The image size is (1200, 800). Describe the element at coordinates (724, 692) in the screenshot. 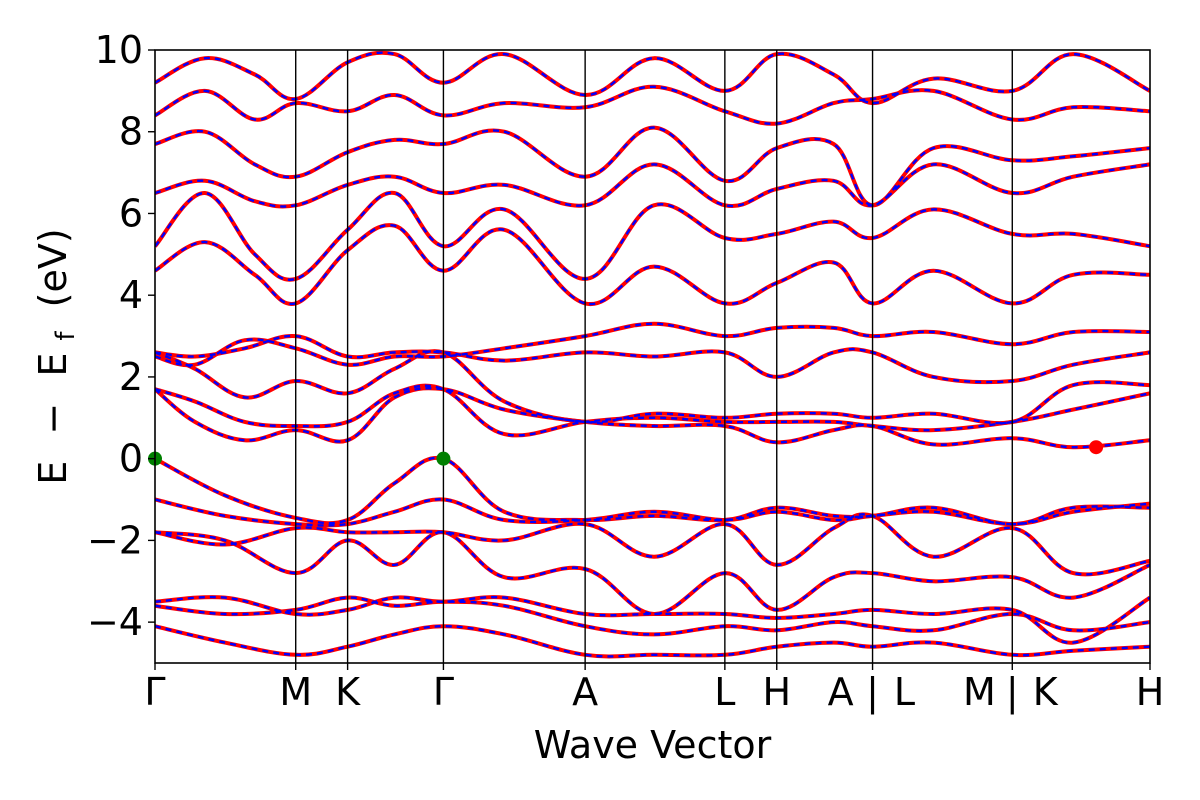

I see `x-tick-label-5: L` at that location.